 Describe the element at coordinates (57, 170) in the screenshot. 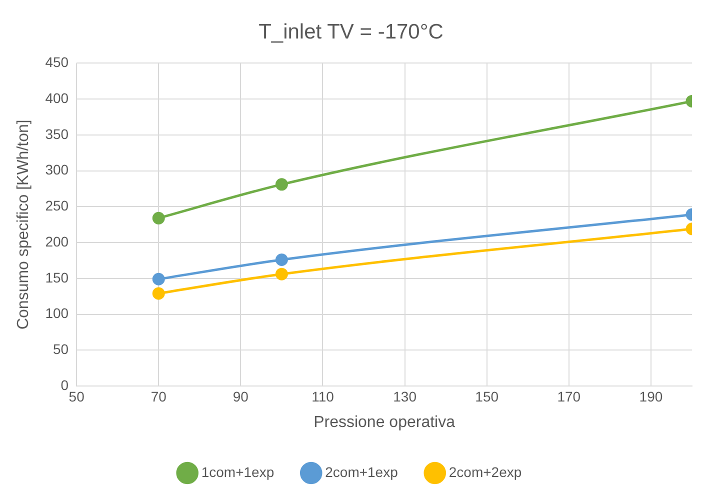

I see `y-tick-label: 300` at that location.